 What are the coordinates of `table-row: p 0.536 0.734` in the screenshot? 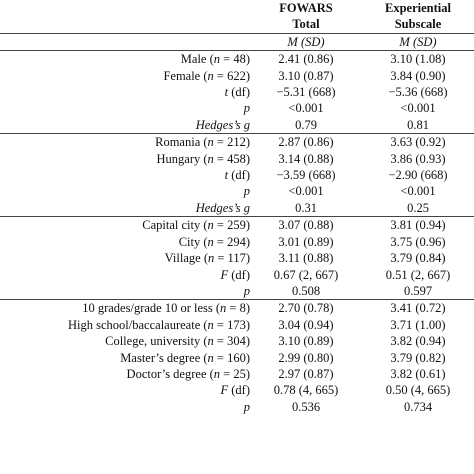 It's located at (237, 407).